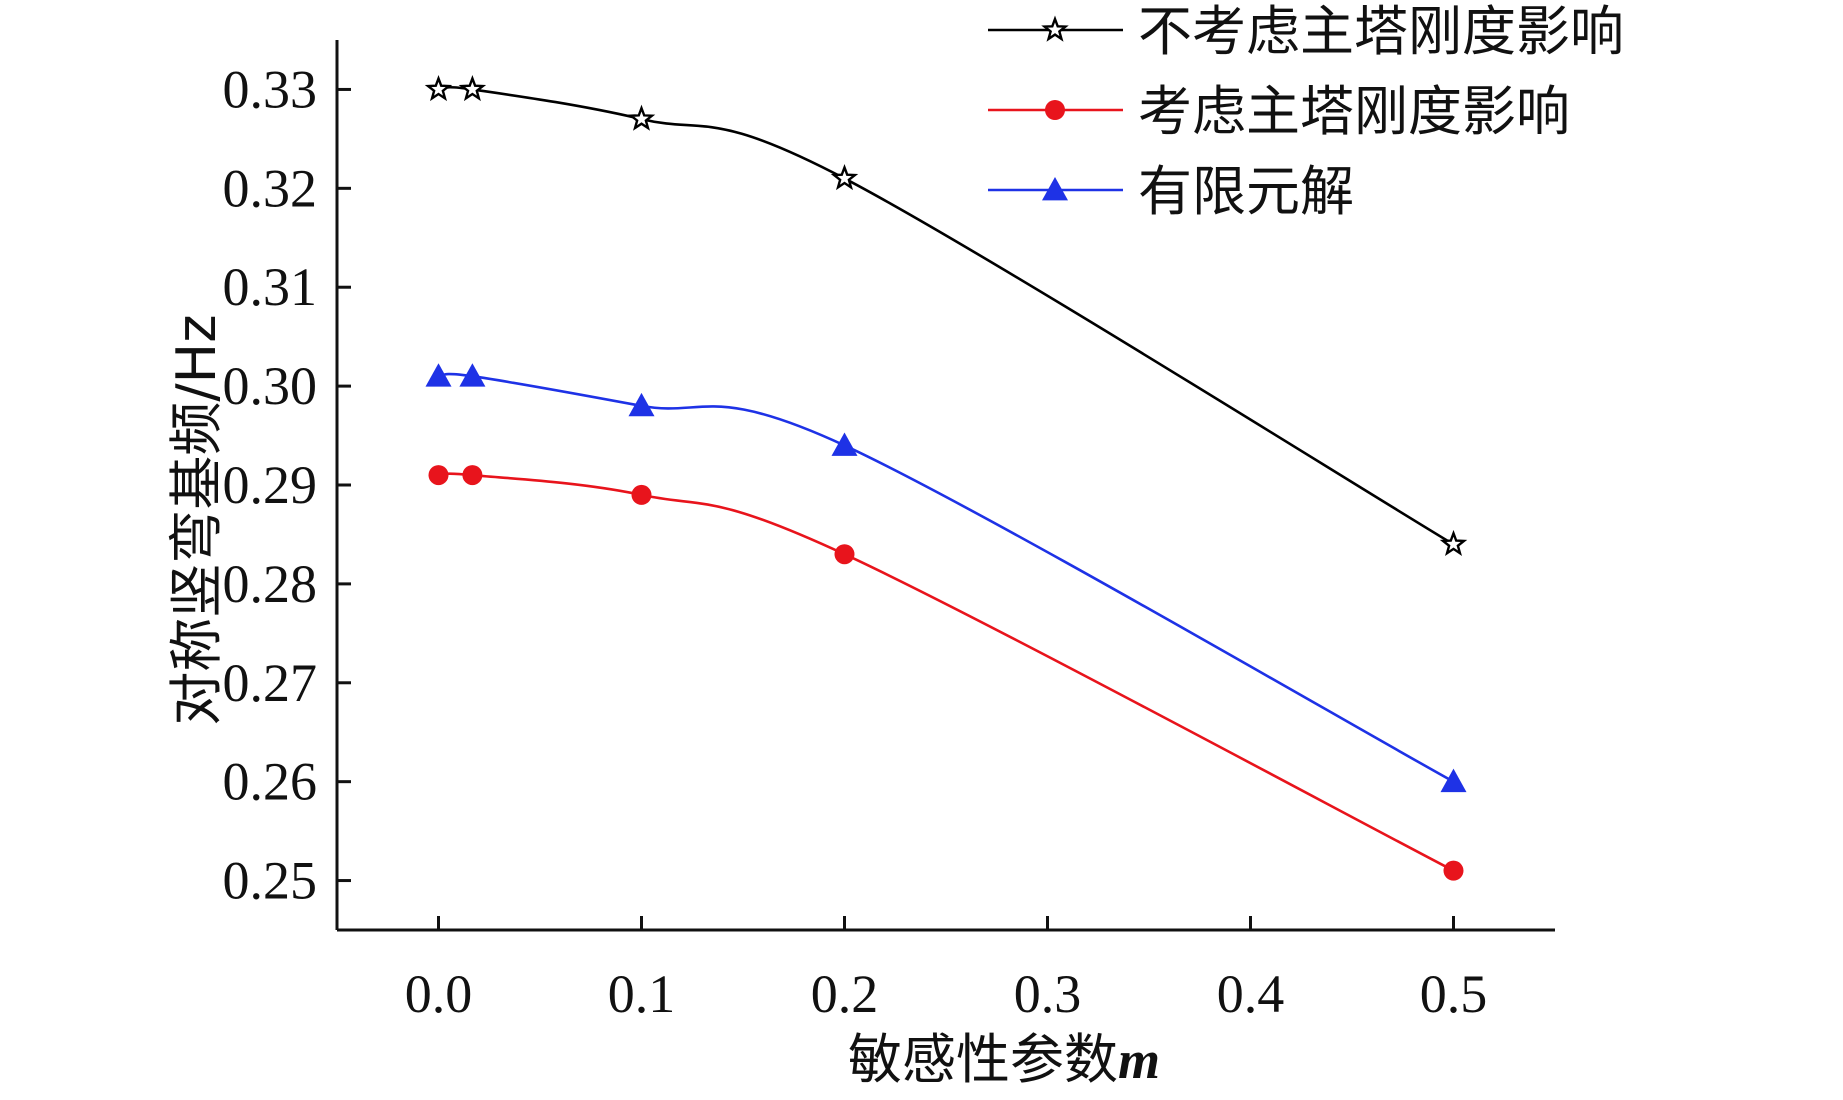 Image resolution: width=1843 pixels, height=1100 pixels. Describe the element at coordinates (983, 1059) in the screenshot. I see `x-axis-title-text: 敏感性参数` at that location.